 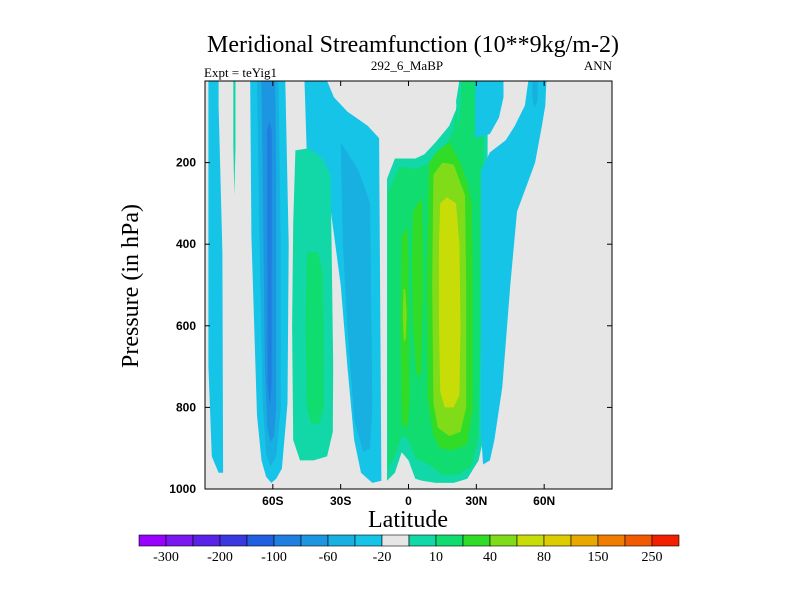 What do you see at coordinates (240, 72) in the screenshot?
I see `experiment-label: Expt = teYig1` at bounding box center [240, 72].